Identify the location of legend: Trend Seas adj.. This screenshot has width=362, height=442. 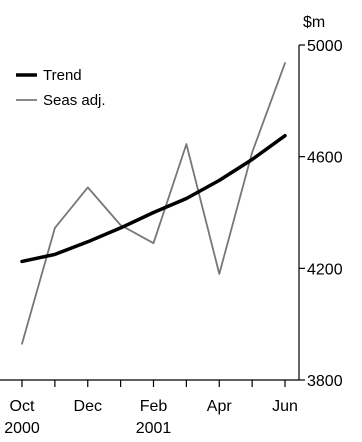
(61, 88).